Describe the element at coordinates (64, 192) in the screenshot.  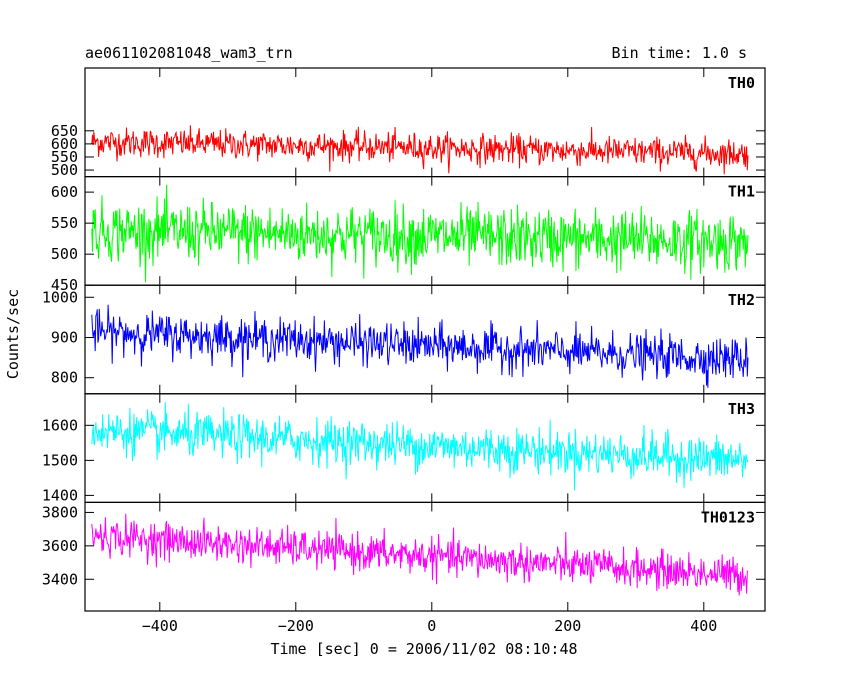
I see `y-tick-label-th1: 600` at that location.